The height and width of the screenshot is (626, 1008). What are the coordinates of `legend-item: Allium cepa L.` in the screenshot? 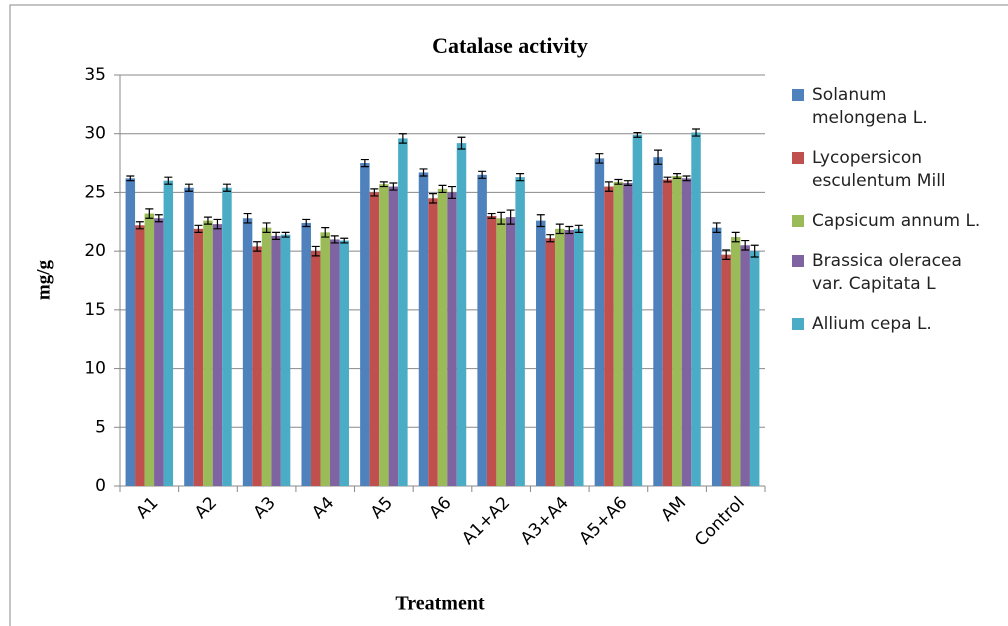 It's located at (889, 324).